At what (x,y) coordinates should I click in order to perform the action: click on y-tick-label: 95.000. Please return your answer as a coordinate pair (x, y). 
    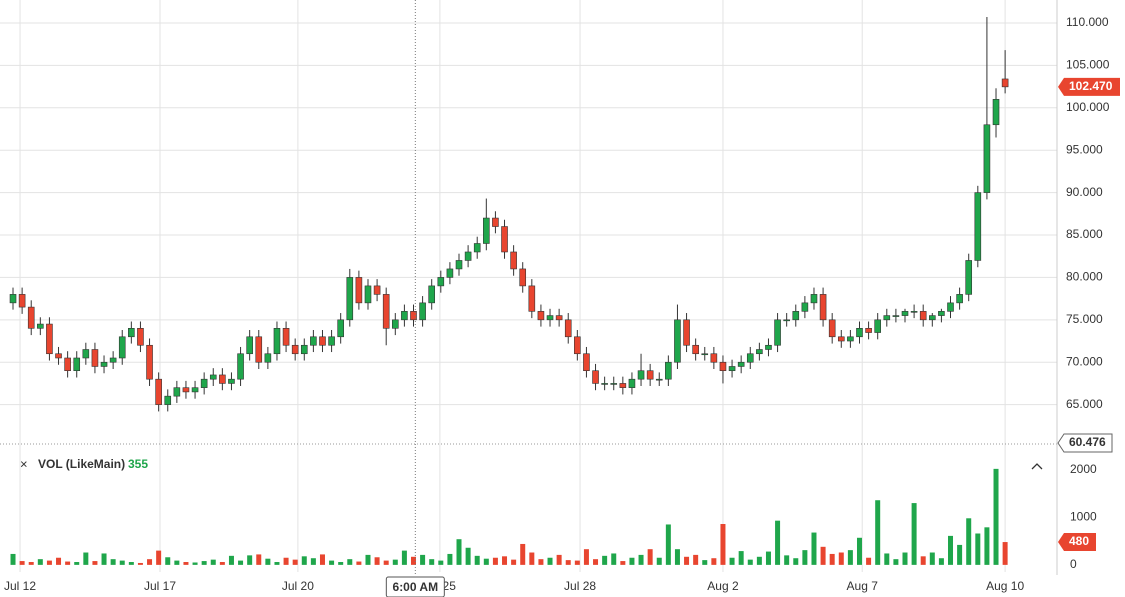
    Looking at the image, I should click on (1084, 149).